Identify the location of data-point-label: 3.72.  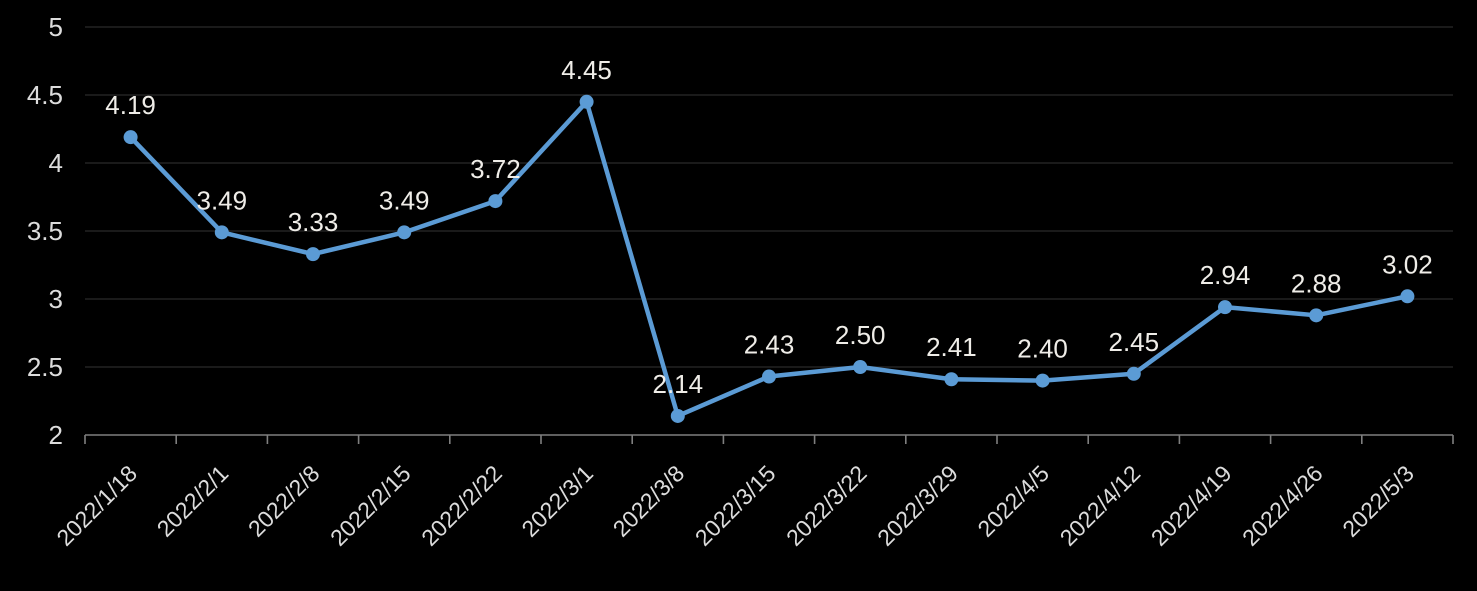
(495, 169).